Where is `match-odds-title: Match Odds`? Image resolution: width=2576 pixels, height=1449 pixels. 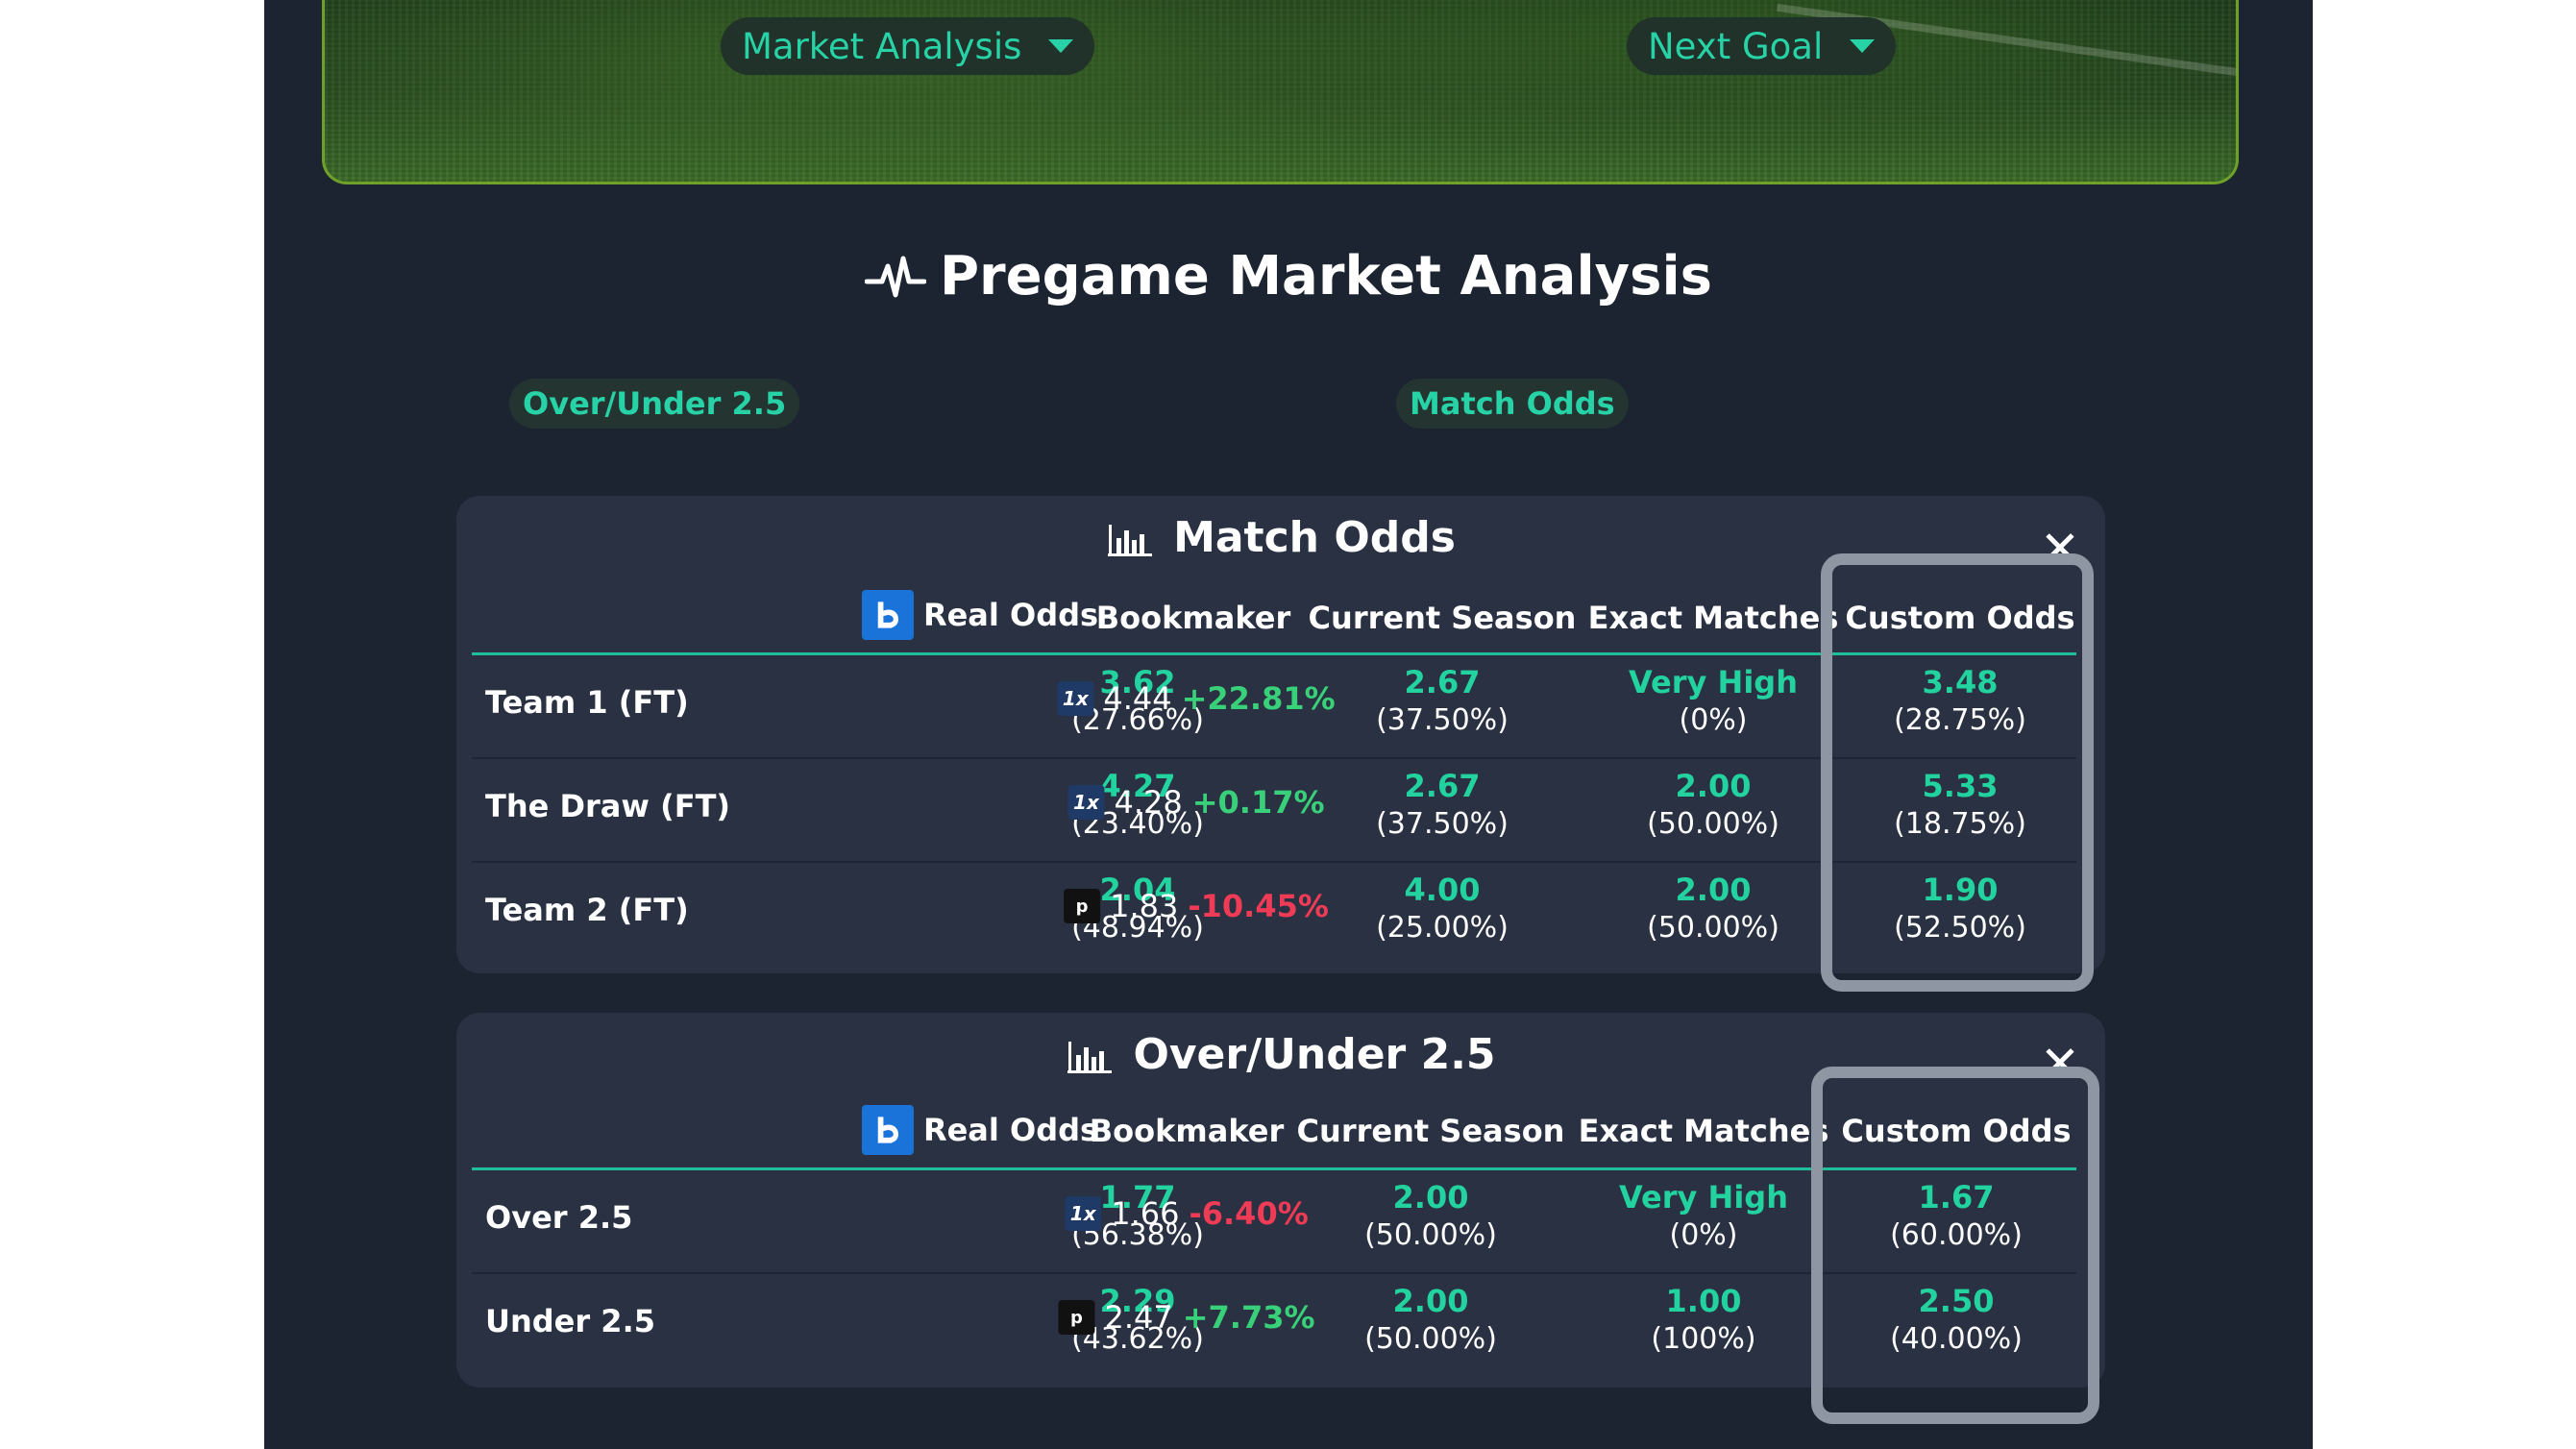
match-odds-title: Match Odds is located at coordinates (1280, 537).